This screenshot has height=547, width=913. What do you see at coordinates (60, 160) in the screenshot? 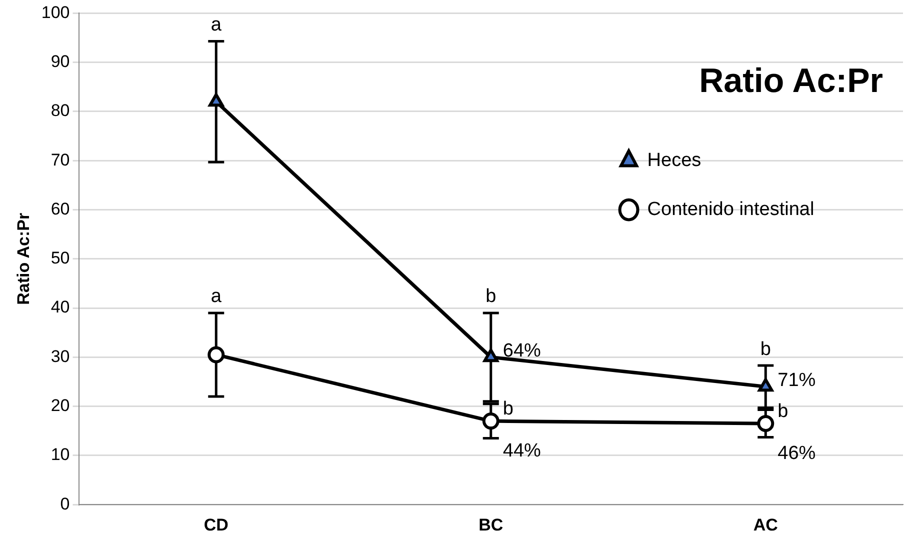
I see `y-tick-label: 70` at bounding box center [60, 160].